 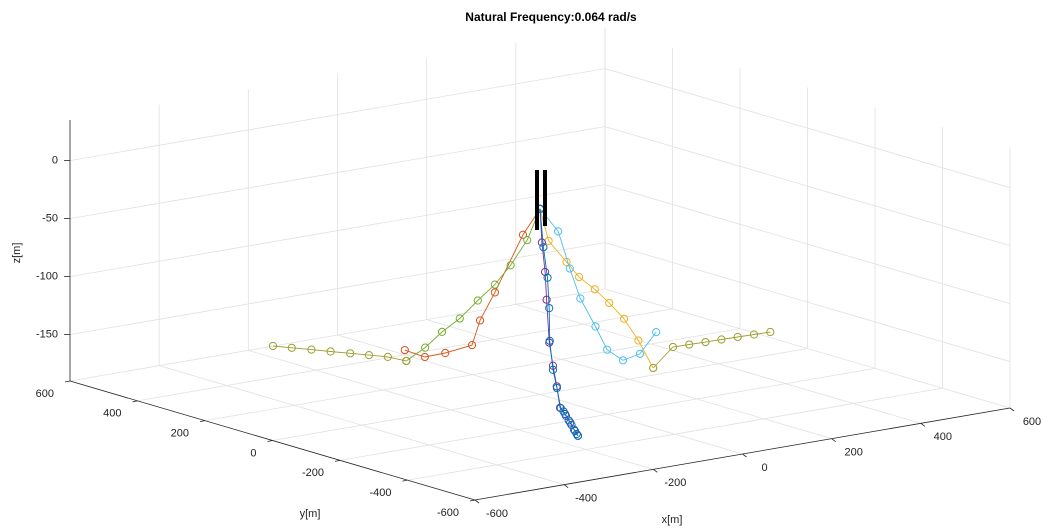 I want to click on y-tick-label: 200, so click(x=180, y=434).